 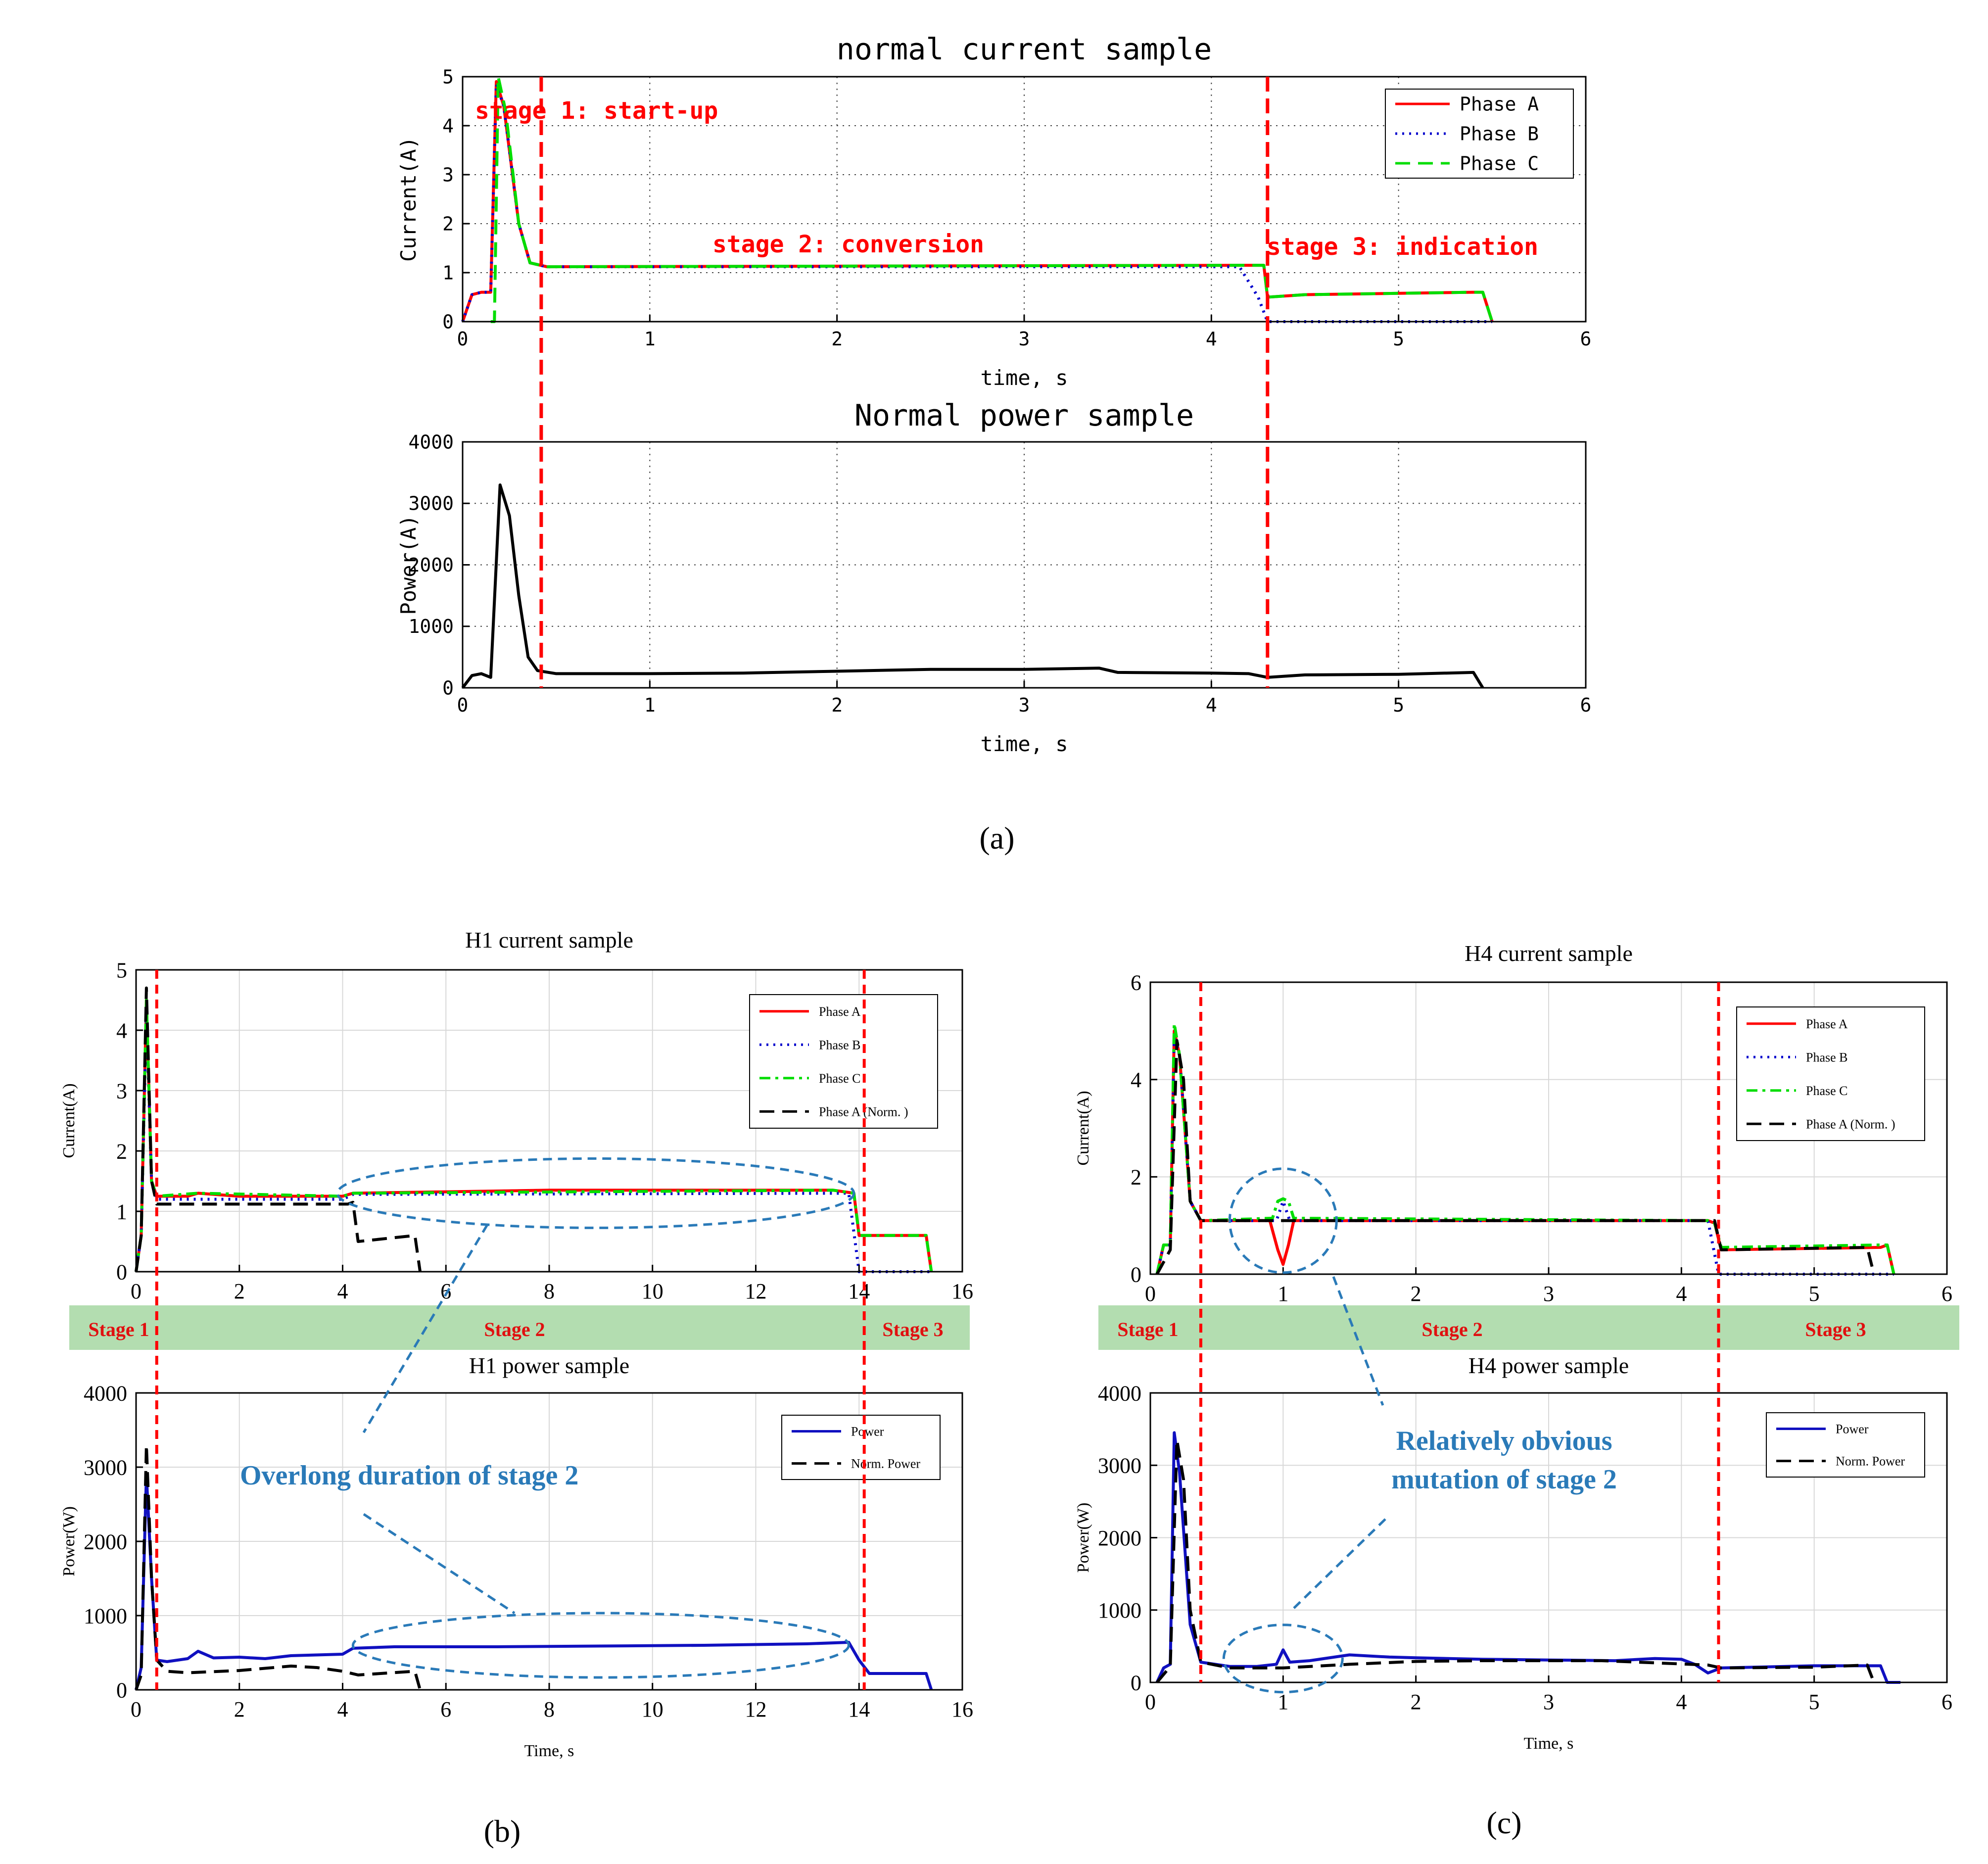 What do you see at coordinates (431, 442) in the screenshot?
I see `a_power-ytick-label: 4000` at bounding box center [431, 442].